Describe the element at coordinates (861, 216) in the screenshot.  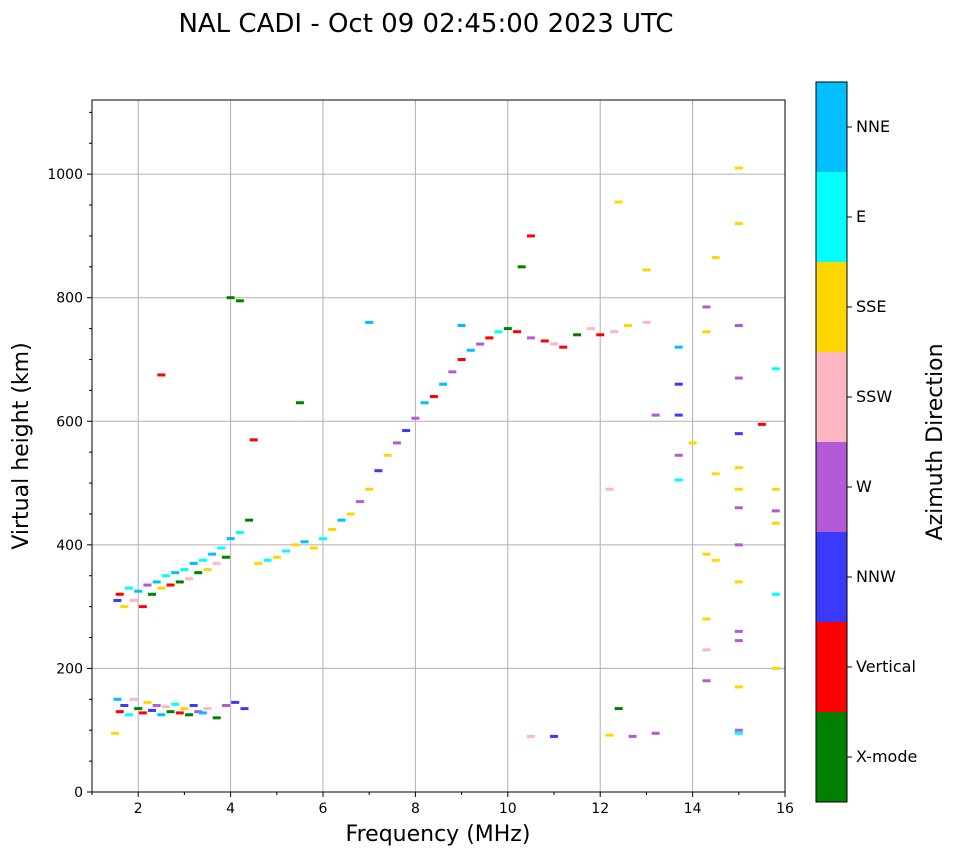
I see `colorbar-category-label: E` at that location.